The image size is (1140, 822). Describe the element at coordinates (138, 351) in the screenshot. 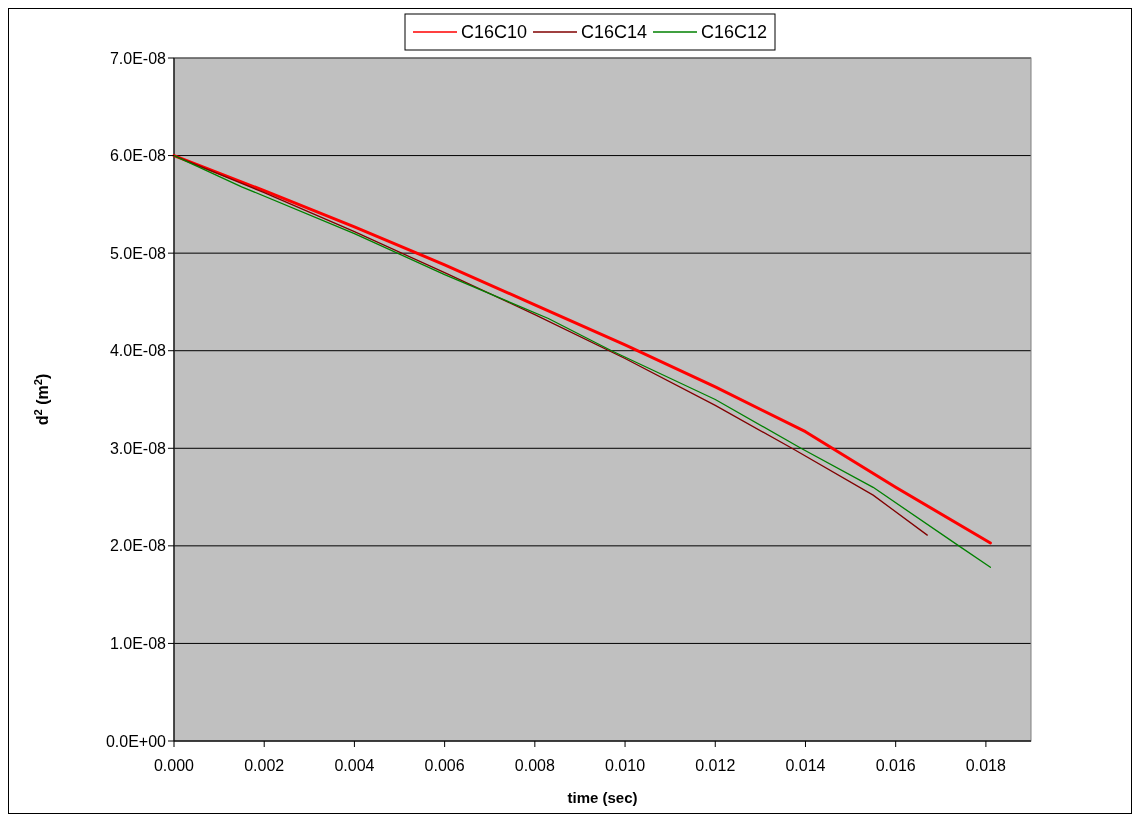

I see `y-tick-label: 4.0E-08` at that location.